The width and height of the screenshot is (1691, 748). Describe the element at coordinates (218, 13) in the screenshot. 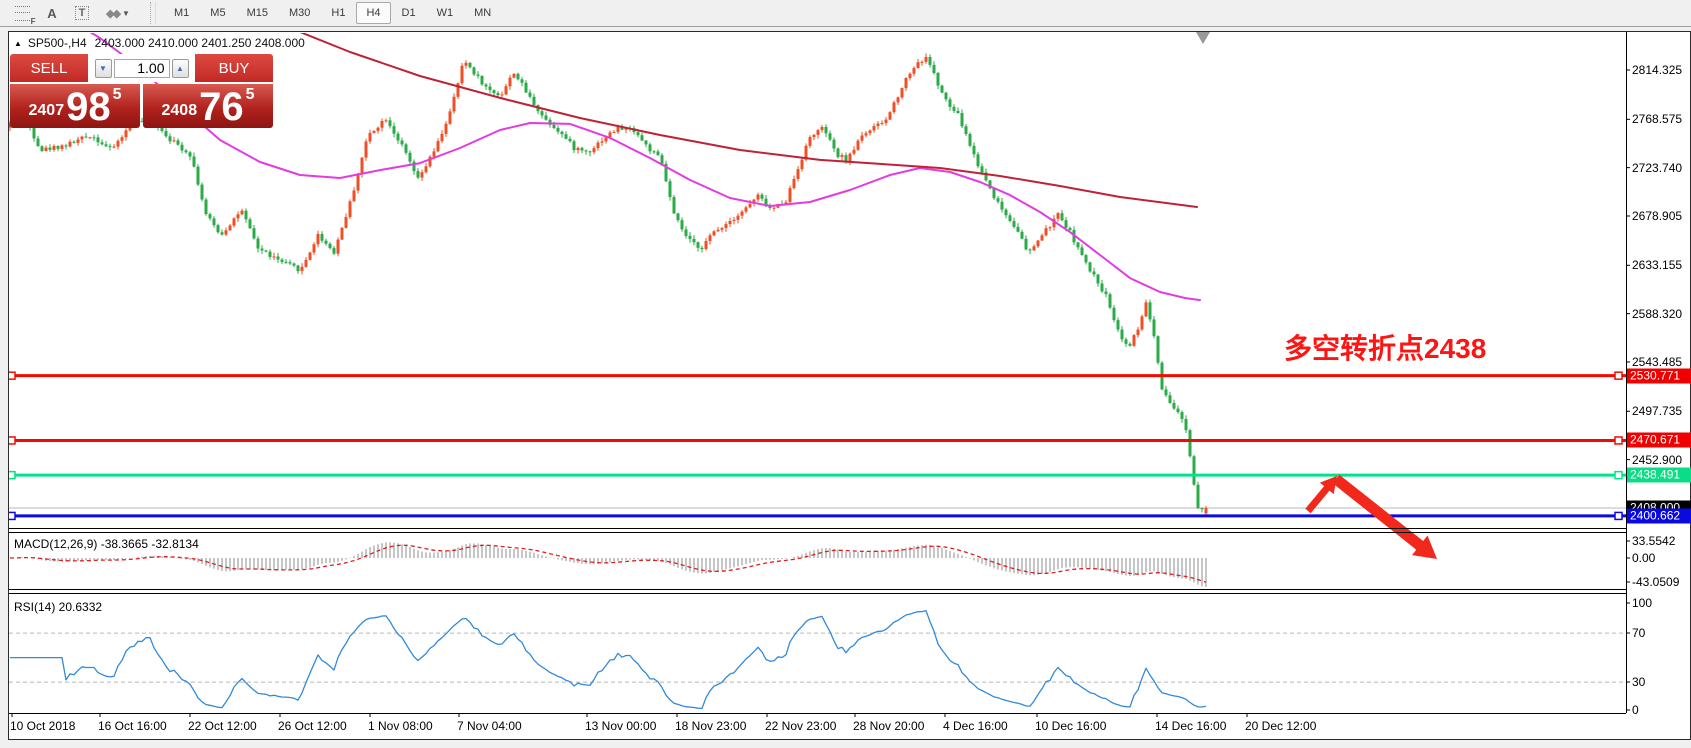

I see `timeframe-button-m5: M5` at that location.